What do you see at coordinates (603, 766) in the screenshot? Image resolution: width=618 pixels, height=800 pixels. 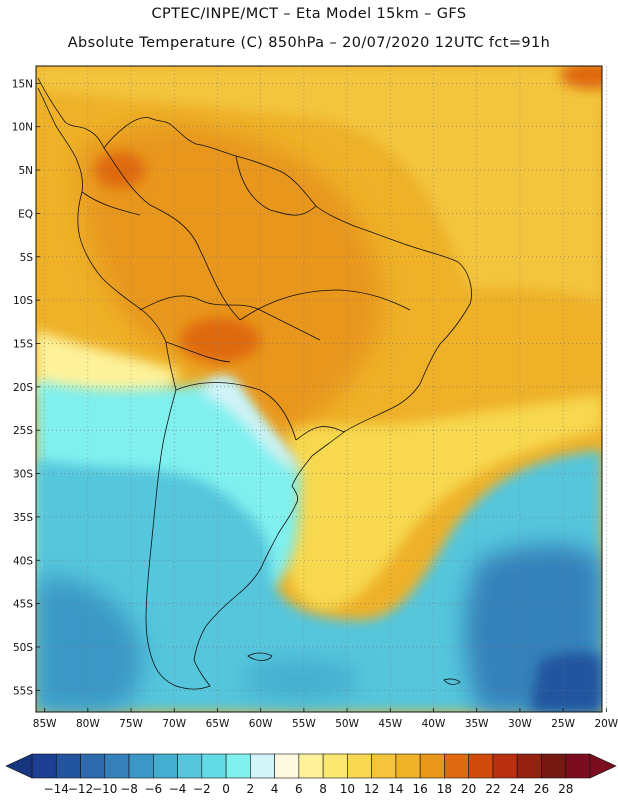 I see `colorbar-extend-high` at bounding box center [603, 766].